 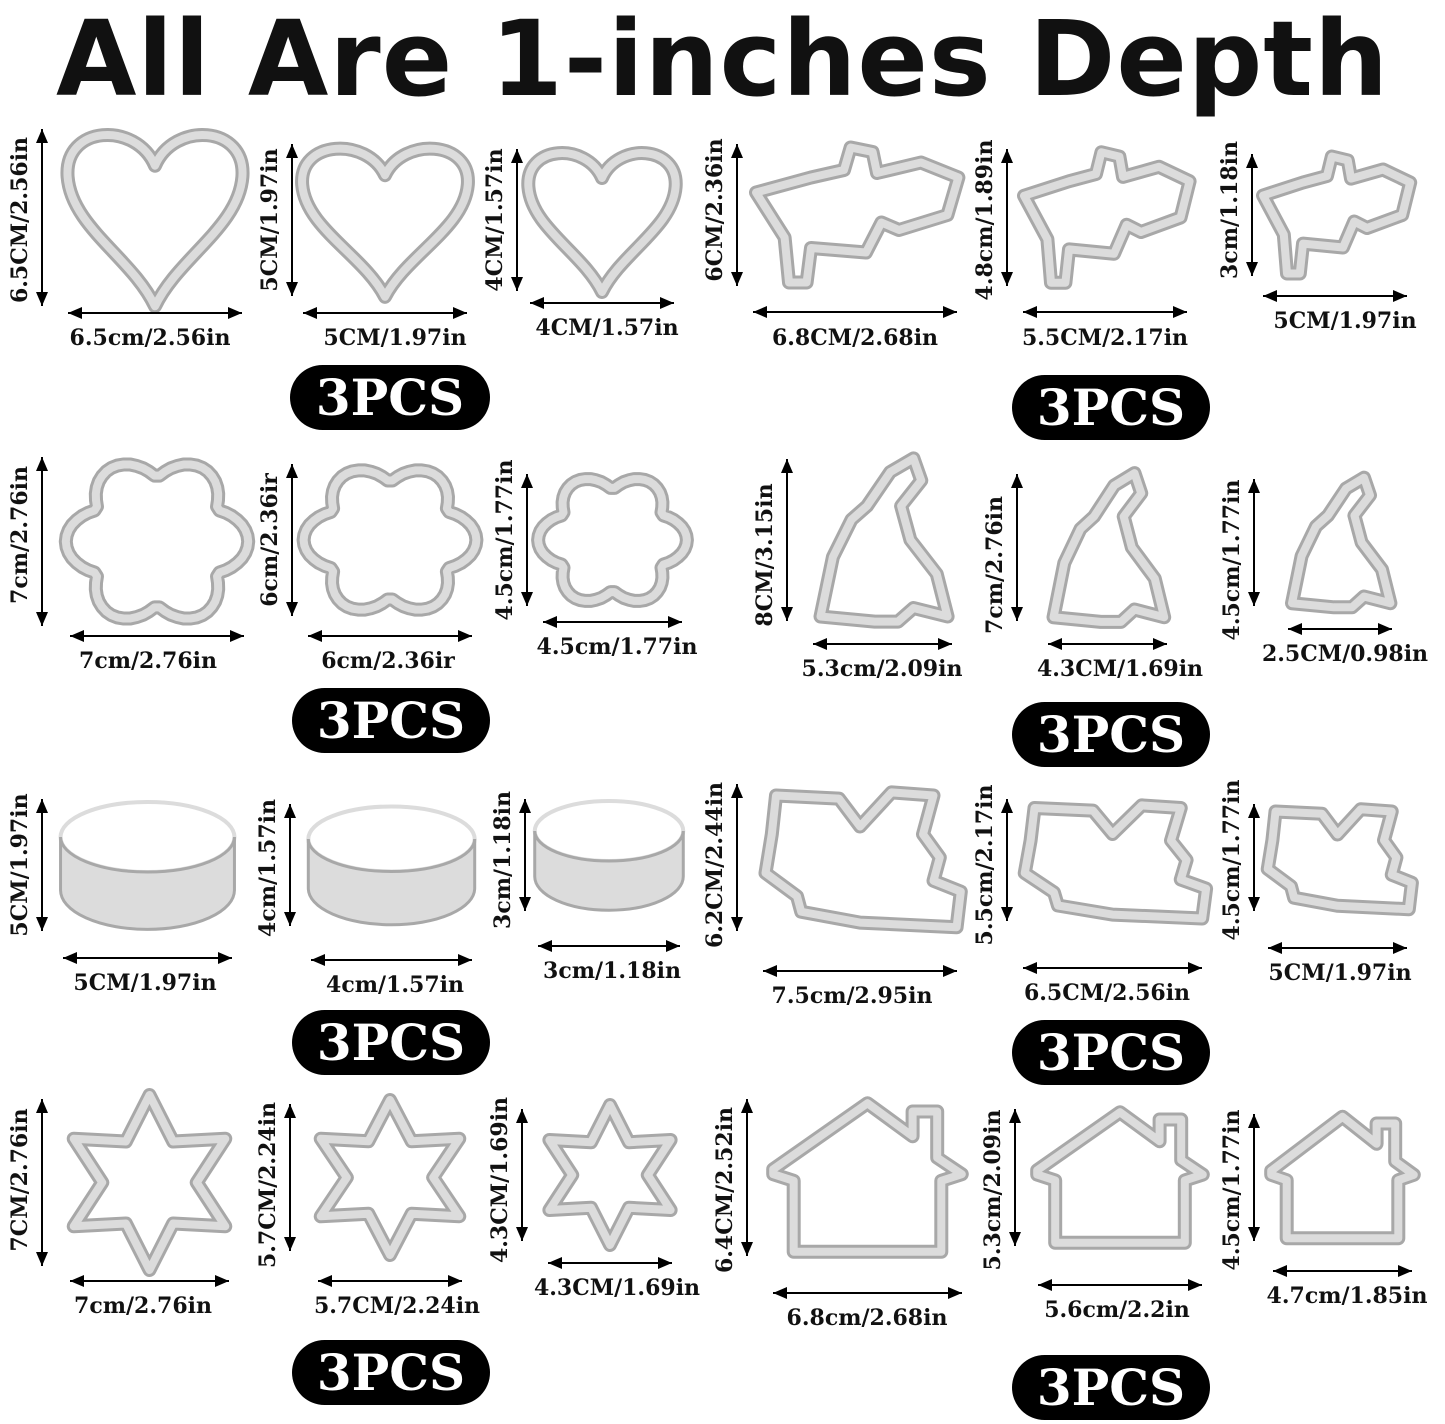 What do you see at coordinates (612, 971) in the screenshot?
I see `width-label: 3cm/1.18in` at bounding box center [612, 971].